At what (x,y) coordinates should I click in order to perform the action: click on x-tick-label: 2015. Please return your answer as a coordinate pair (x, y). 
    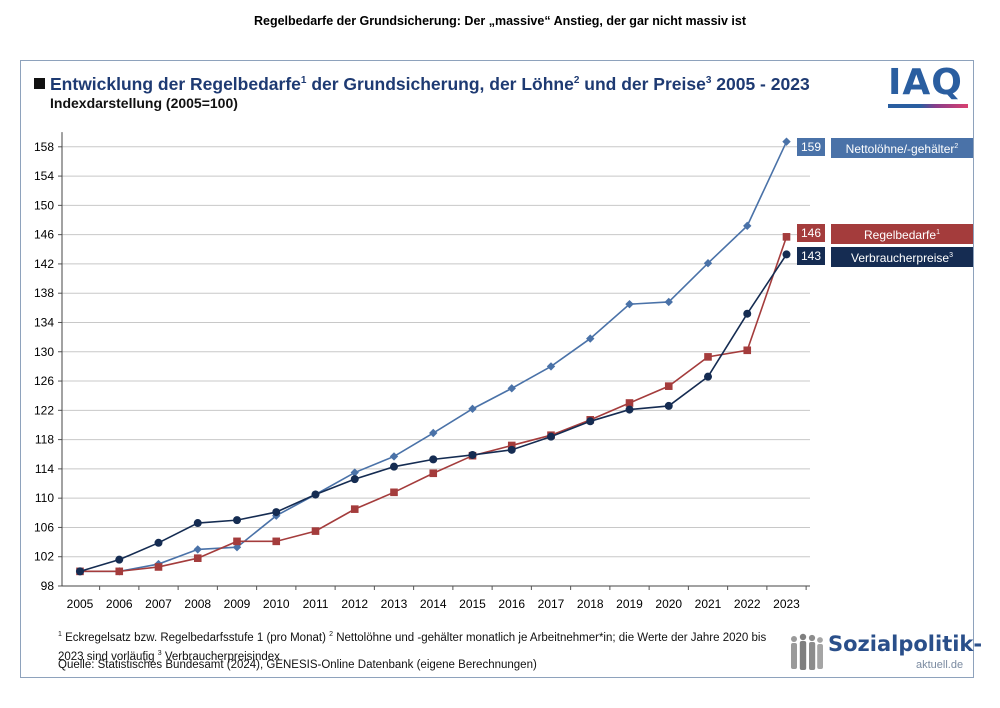
    Looking at the image, I should click on (472, 604).